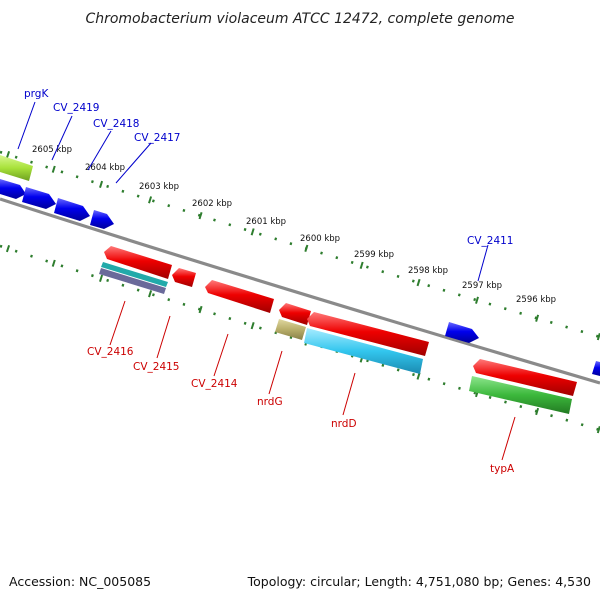 This screenshot has width=600, height=600. What do you see at coordinates (212, 204) in the screenshot?
I see `tick-label-2602: 2602 kbp` at bounding box center [212, 204].